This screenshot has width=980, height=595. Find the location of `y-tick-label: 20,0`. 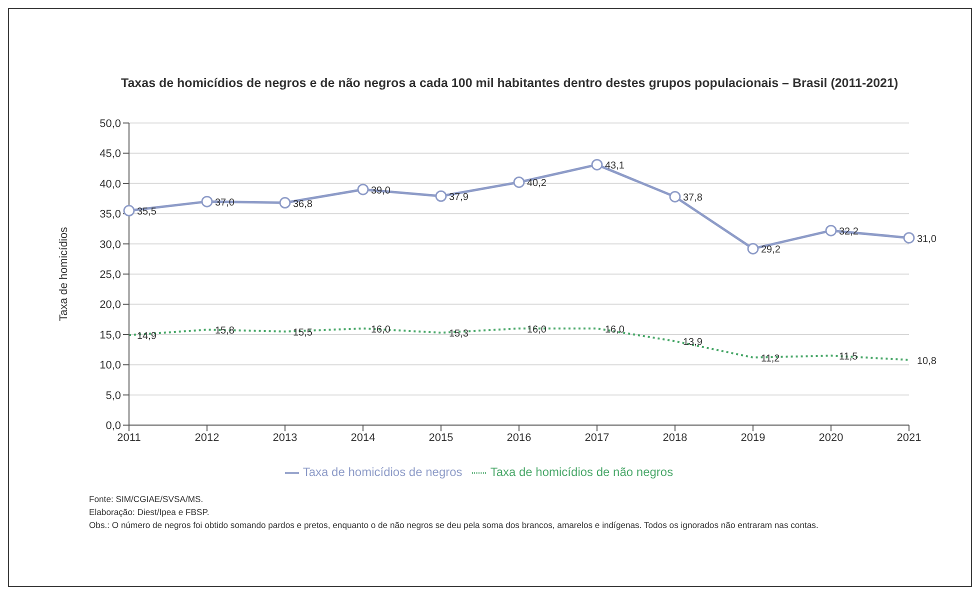

y-tick-label: 20,0 is located at coordinates (110, 305).